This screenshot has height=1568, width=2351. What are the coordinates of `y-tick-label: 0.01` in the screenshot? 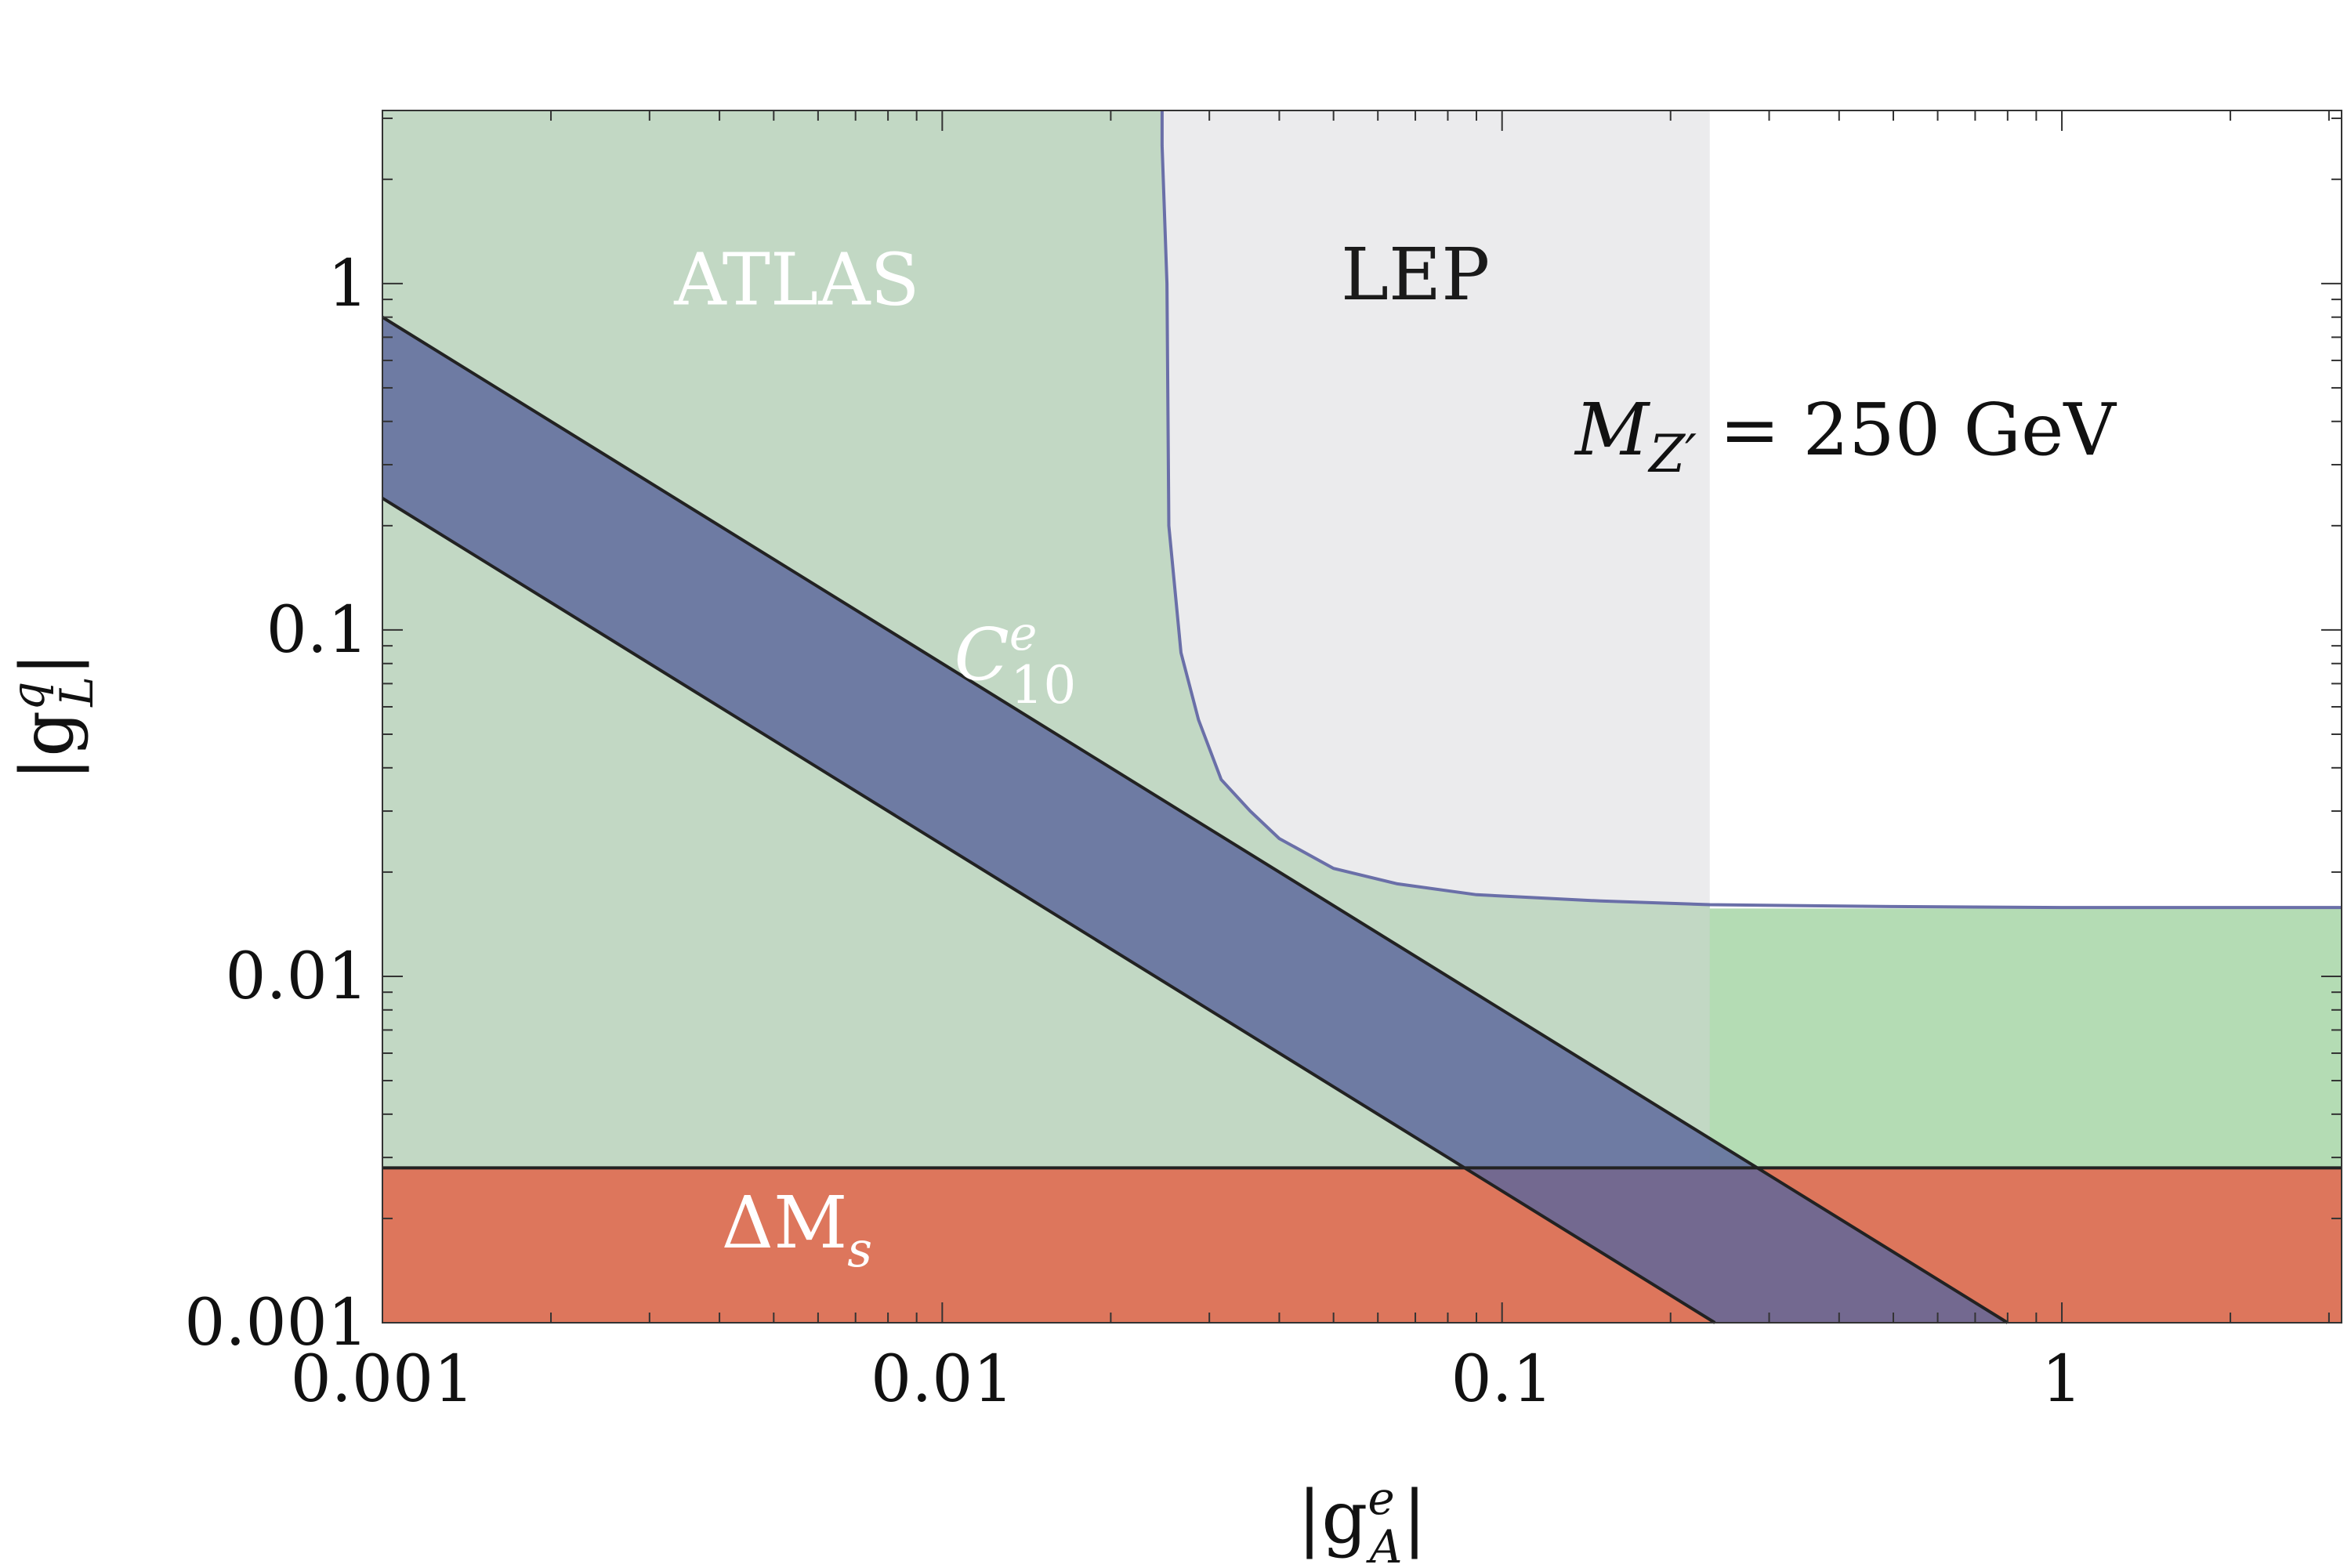 It's located at (296, 977).